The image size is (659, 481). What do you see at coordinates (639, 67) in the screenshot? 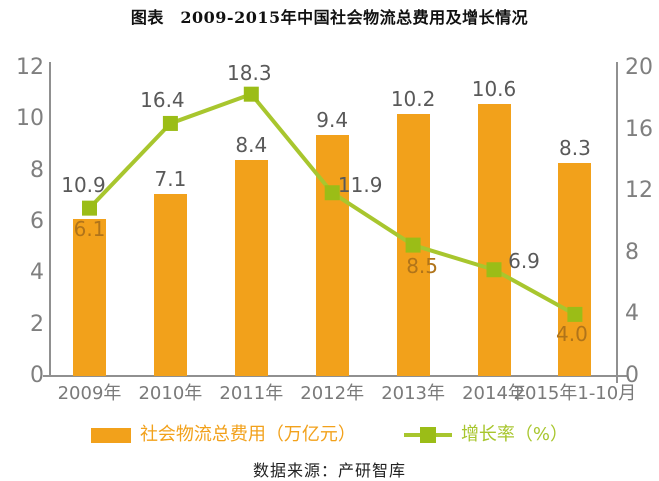
I see `right-axis-tick: 20` at bounding box center [639, 67].